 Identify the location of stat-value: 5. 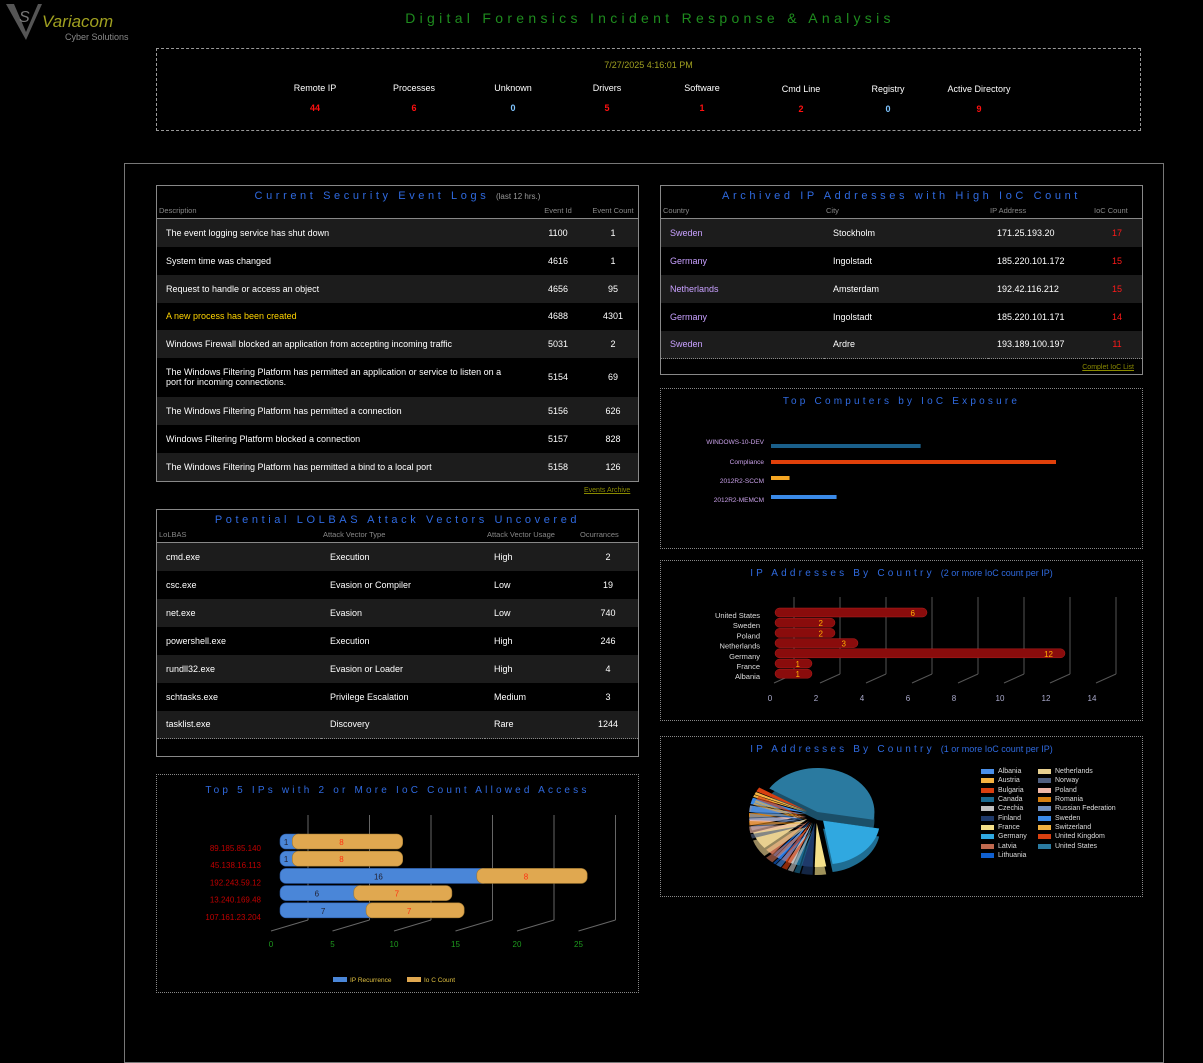
(607, 108).